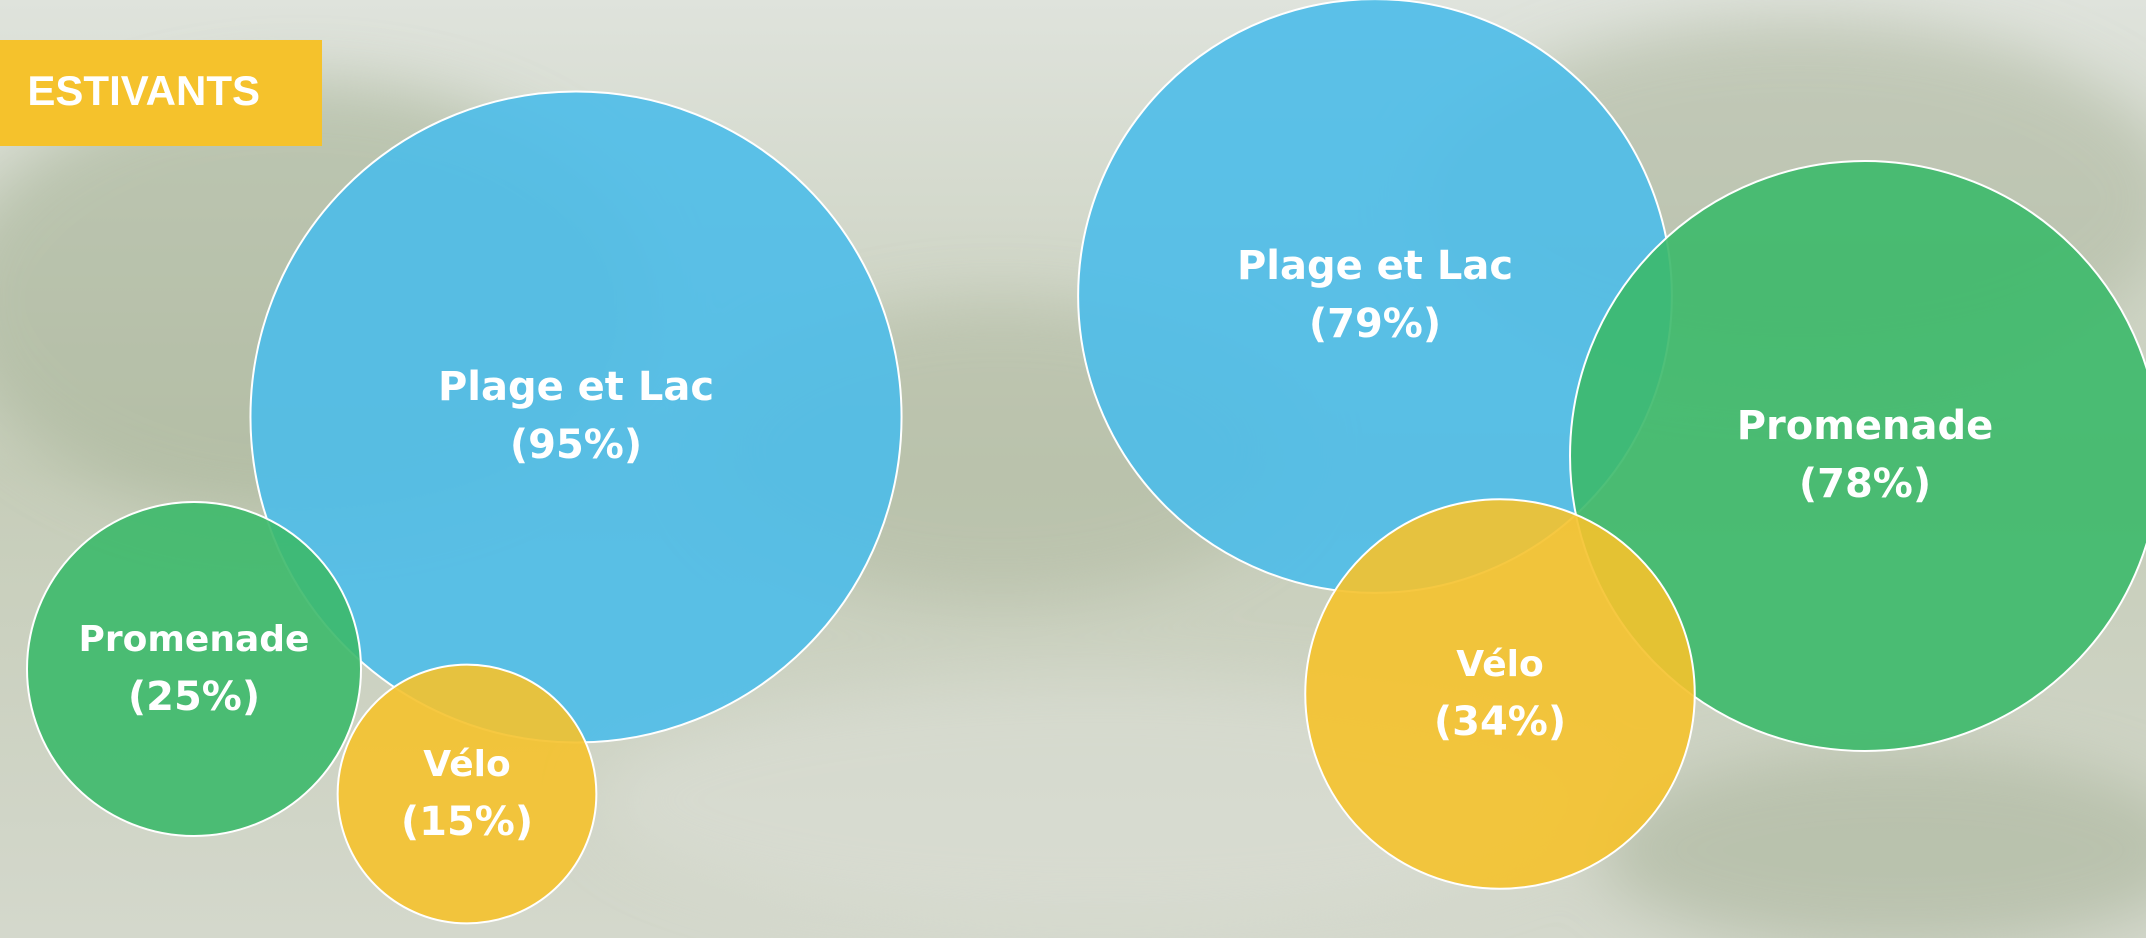 The width and height of the screenshot is (2146, 938). I want to click on bubble-value-label: (79%), so click(1375, 324).